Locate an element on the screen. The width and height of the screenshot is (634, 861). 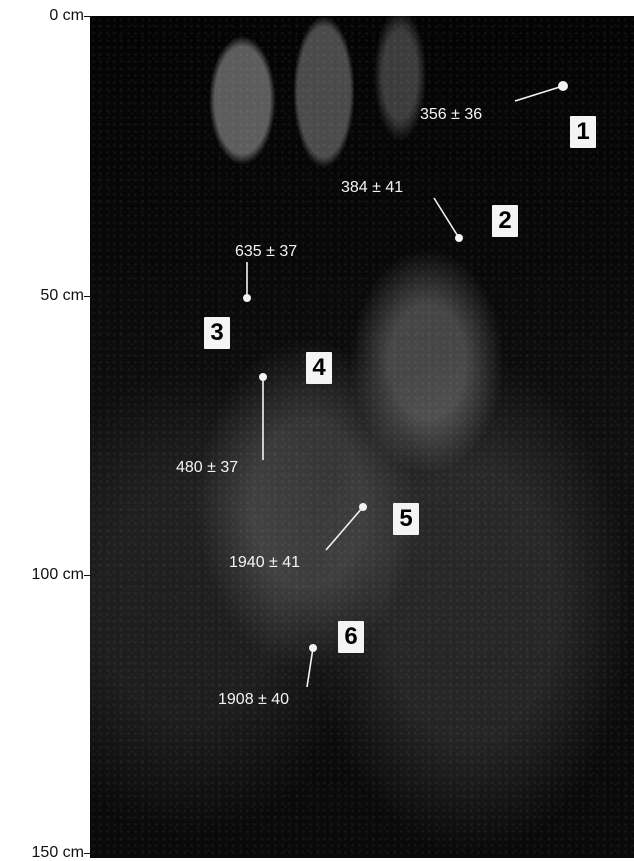
sample-number-2: 2 is located at coordinates (505, 221).